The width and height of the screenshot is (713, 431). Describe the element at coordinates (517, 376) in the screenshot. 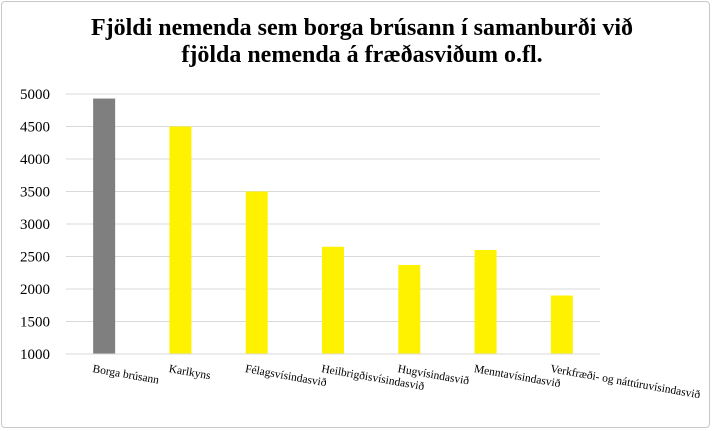

I see `x-tick-label: Menntavísindasvið` at that location.